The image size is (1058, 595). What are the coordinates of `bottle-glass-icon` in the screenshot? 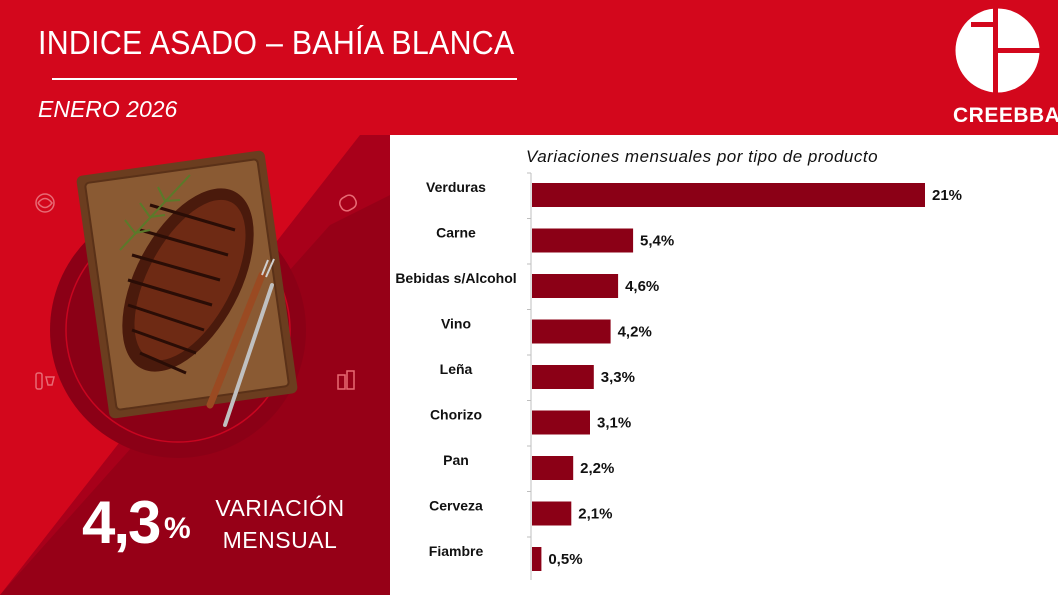 It's located at (45, 381).